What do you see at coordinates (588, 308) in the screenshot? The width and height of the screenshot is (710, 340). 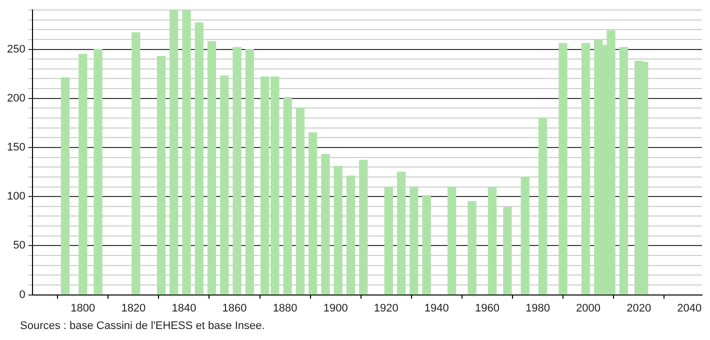 I see `x-tick-label: 2000` at bounding box center [588, 308].